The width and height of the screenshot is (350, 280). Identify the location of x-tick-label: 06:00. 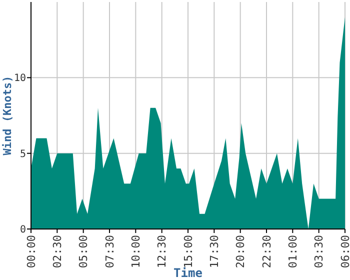
(344, 251).